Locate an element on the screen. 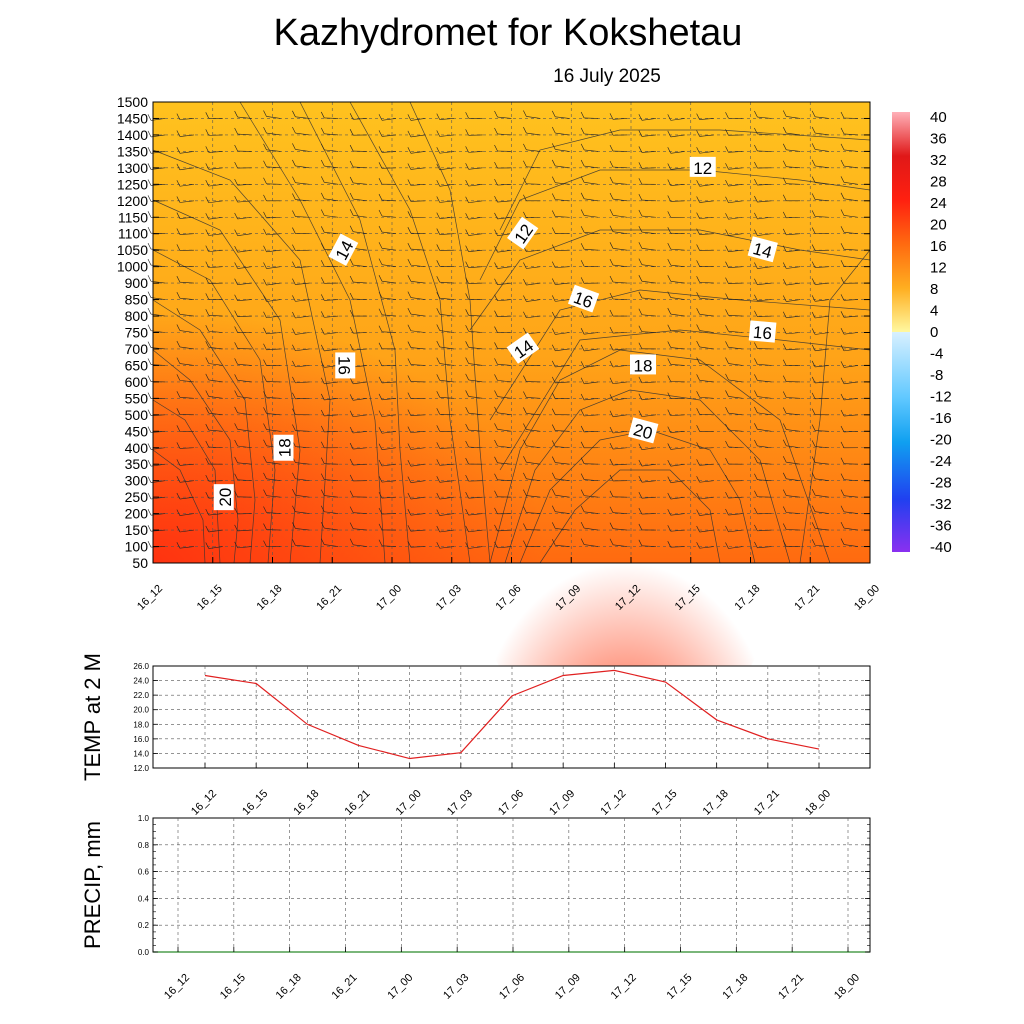 Image resolution: width=1024 pixels, height=1024 pixels. contour-label-box is located at coordinates (762, 331).